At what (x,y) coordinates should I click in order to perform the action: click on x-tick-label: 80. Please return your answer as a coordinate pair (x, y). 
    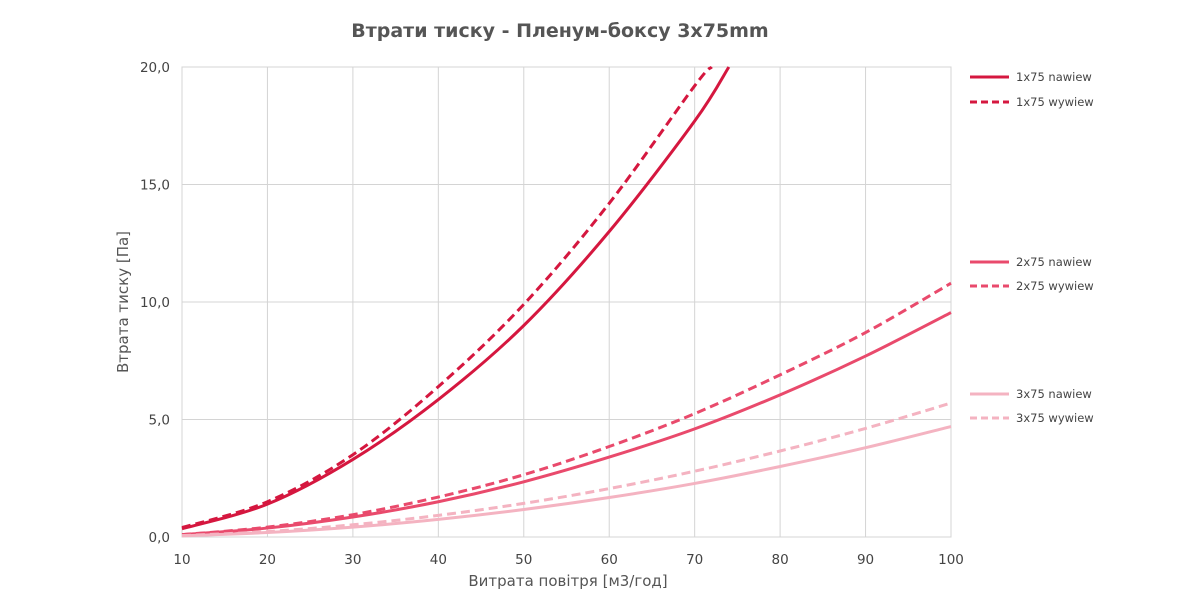
    Looking at the image, I should click on (780, 560).